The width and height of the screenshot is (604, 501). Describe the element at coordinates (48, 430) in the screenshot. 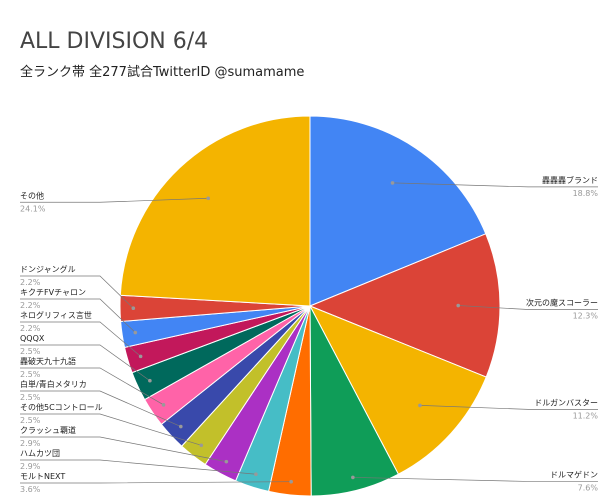

I see `slice-label: クラッシュ覇道` at that location.